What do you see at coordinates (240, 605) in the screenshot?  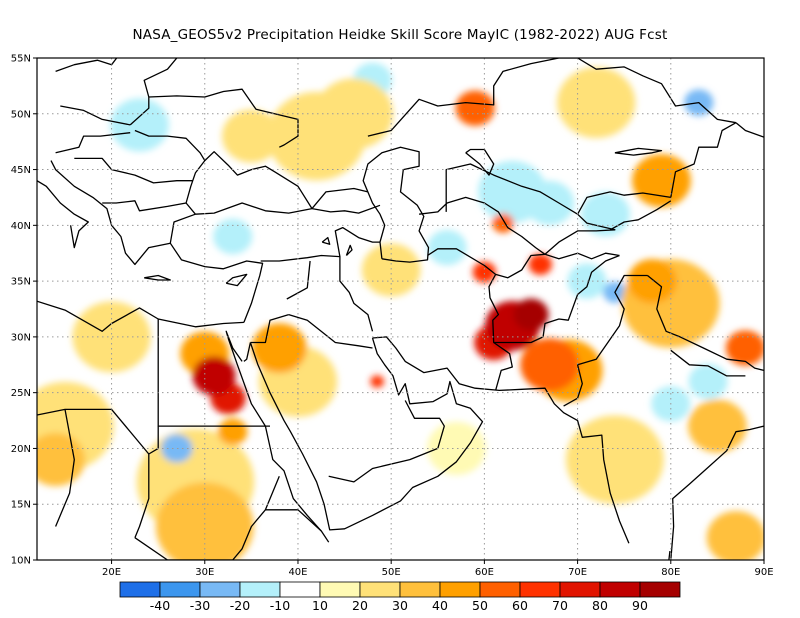 I see `colorbar-label: -20` at bounding box center [240, 605].